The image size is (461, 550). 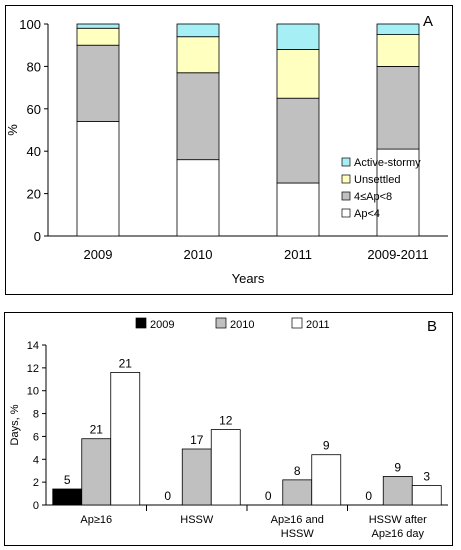 What do you see at coordinates (34, 151) in the screenshot?
I see `y-tick-label: 40` at bounding box center [34, 151].